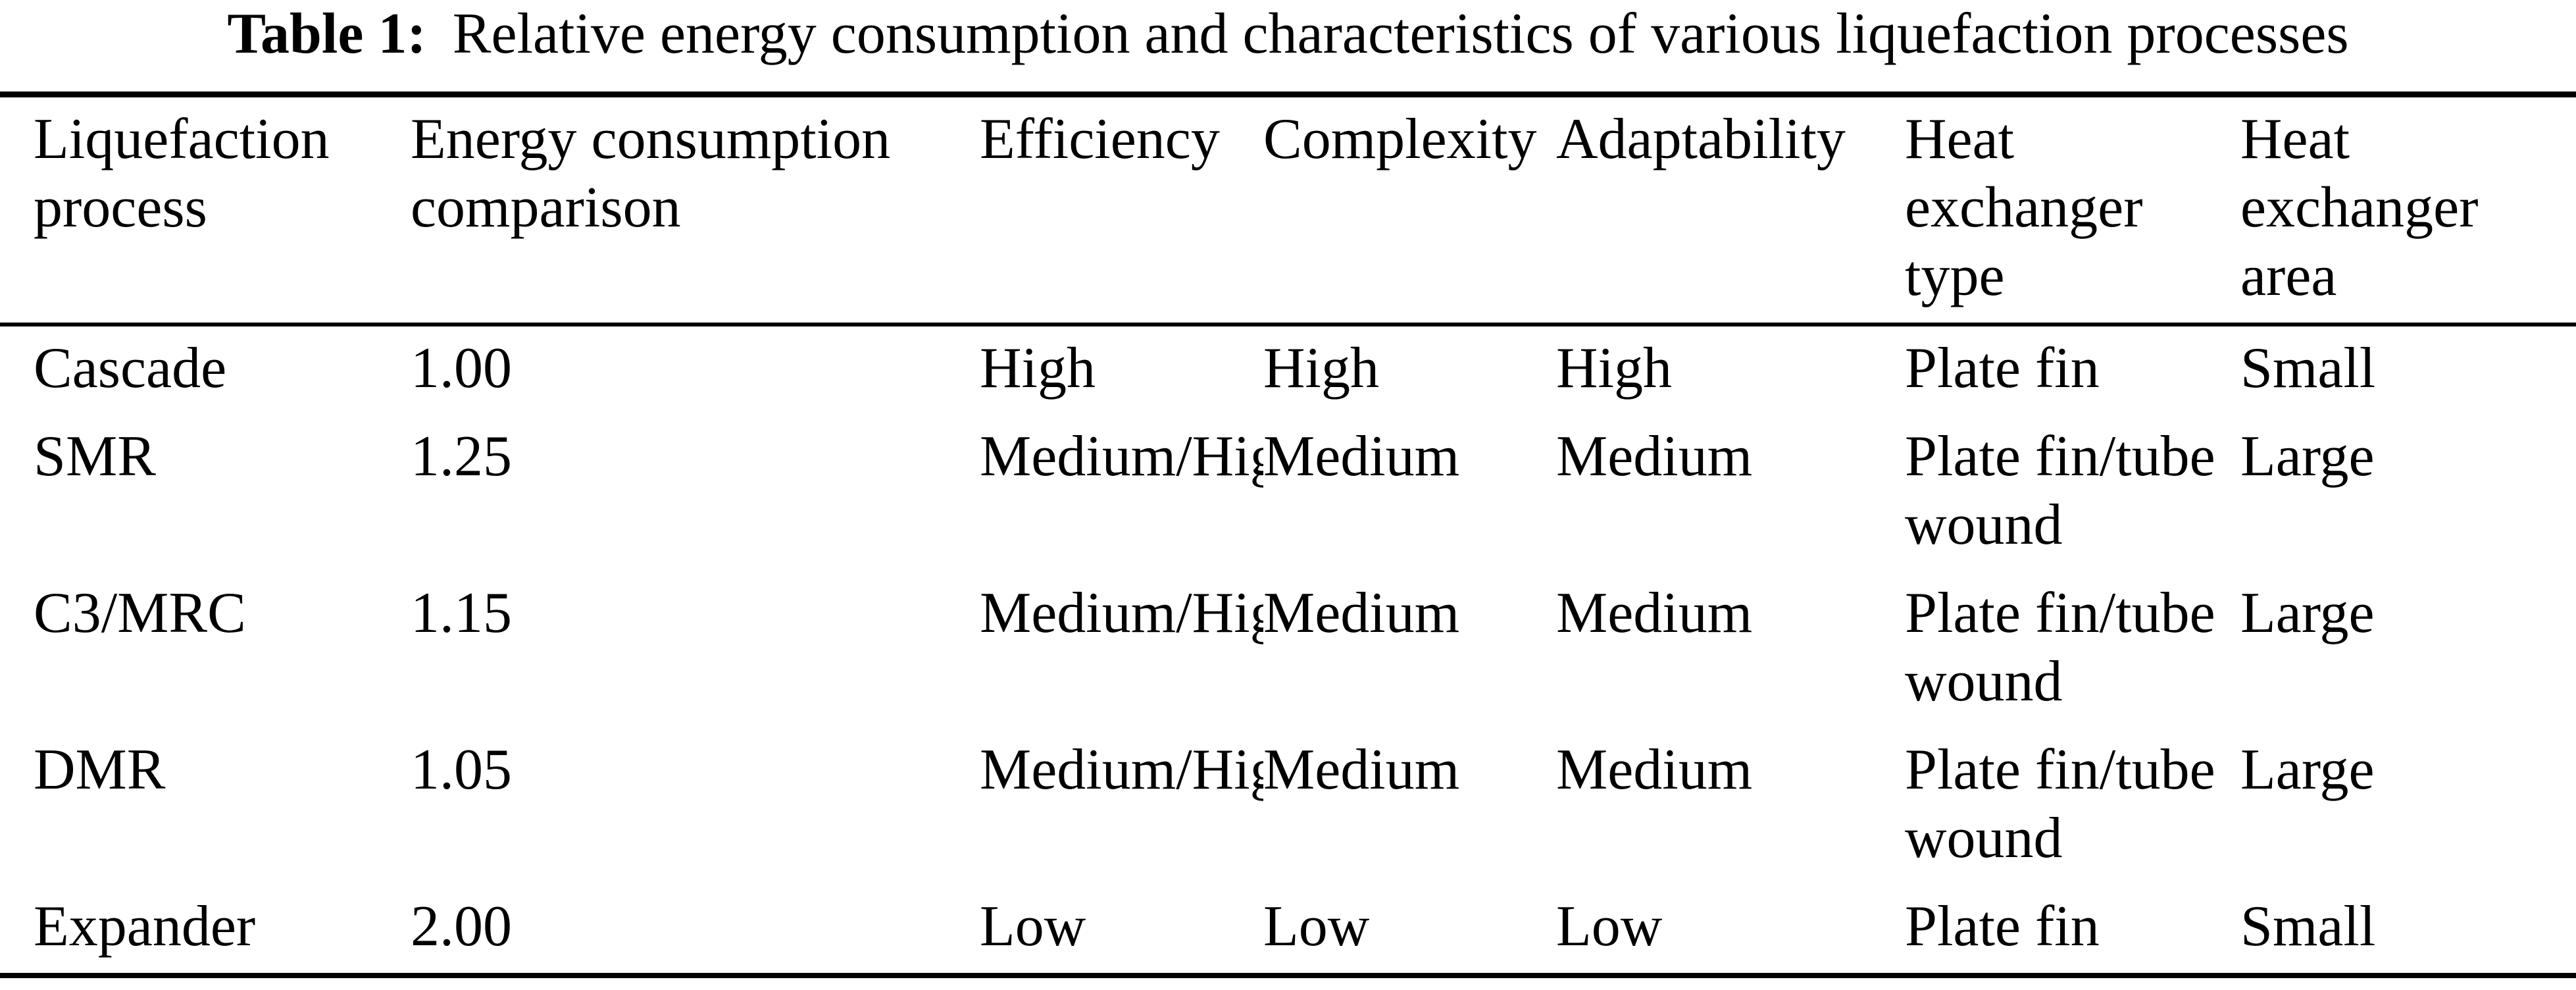 This screenshot has height=990, width=2576. Describe the element at coordinates (1701, 139) in the screenshot. I see `header-cell-adaptability: Adaptability` at that location.